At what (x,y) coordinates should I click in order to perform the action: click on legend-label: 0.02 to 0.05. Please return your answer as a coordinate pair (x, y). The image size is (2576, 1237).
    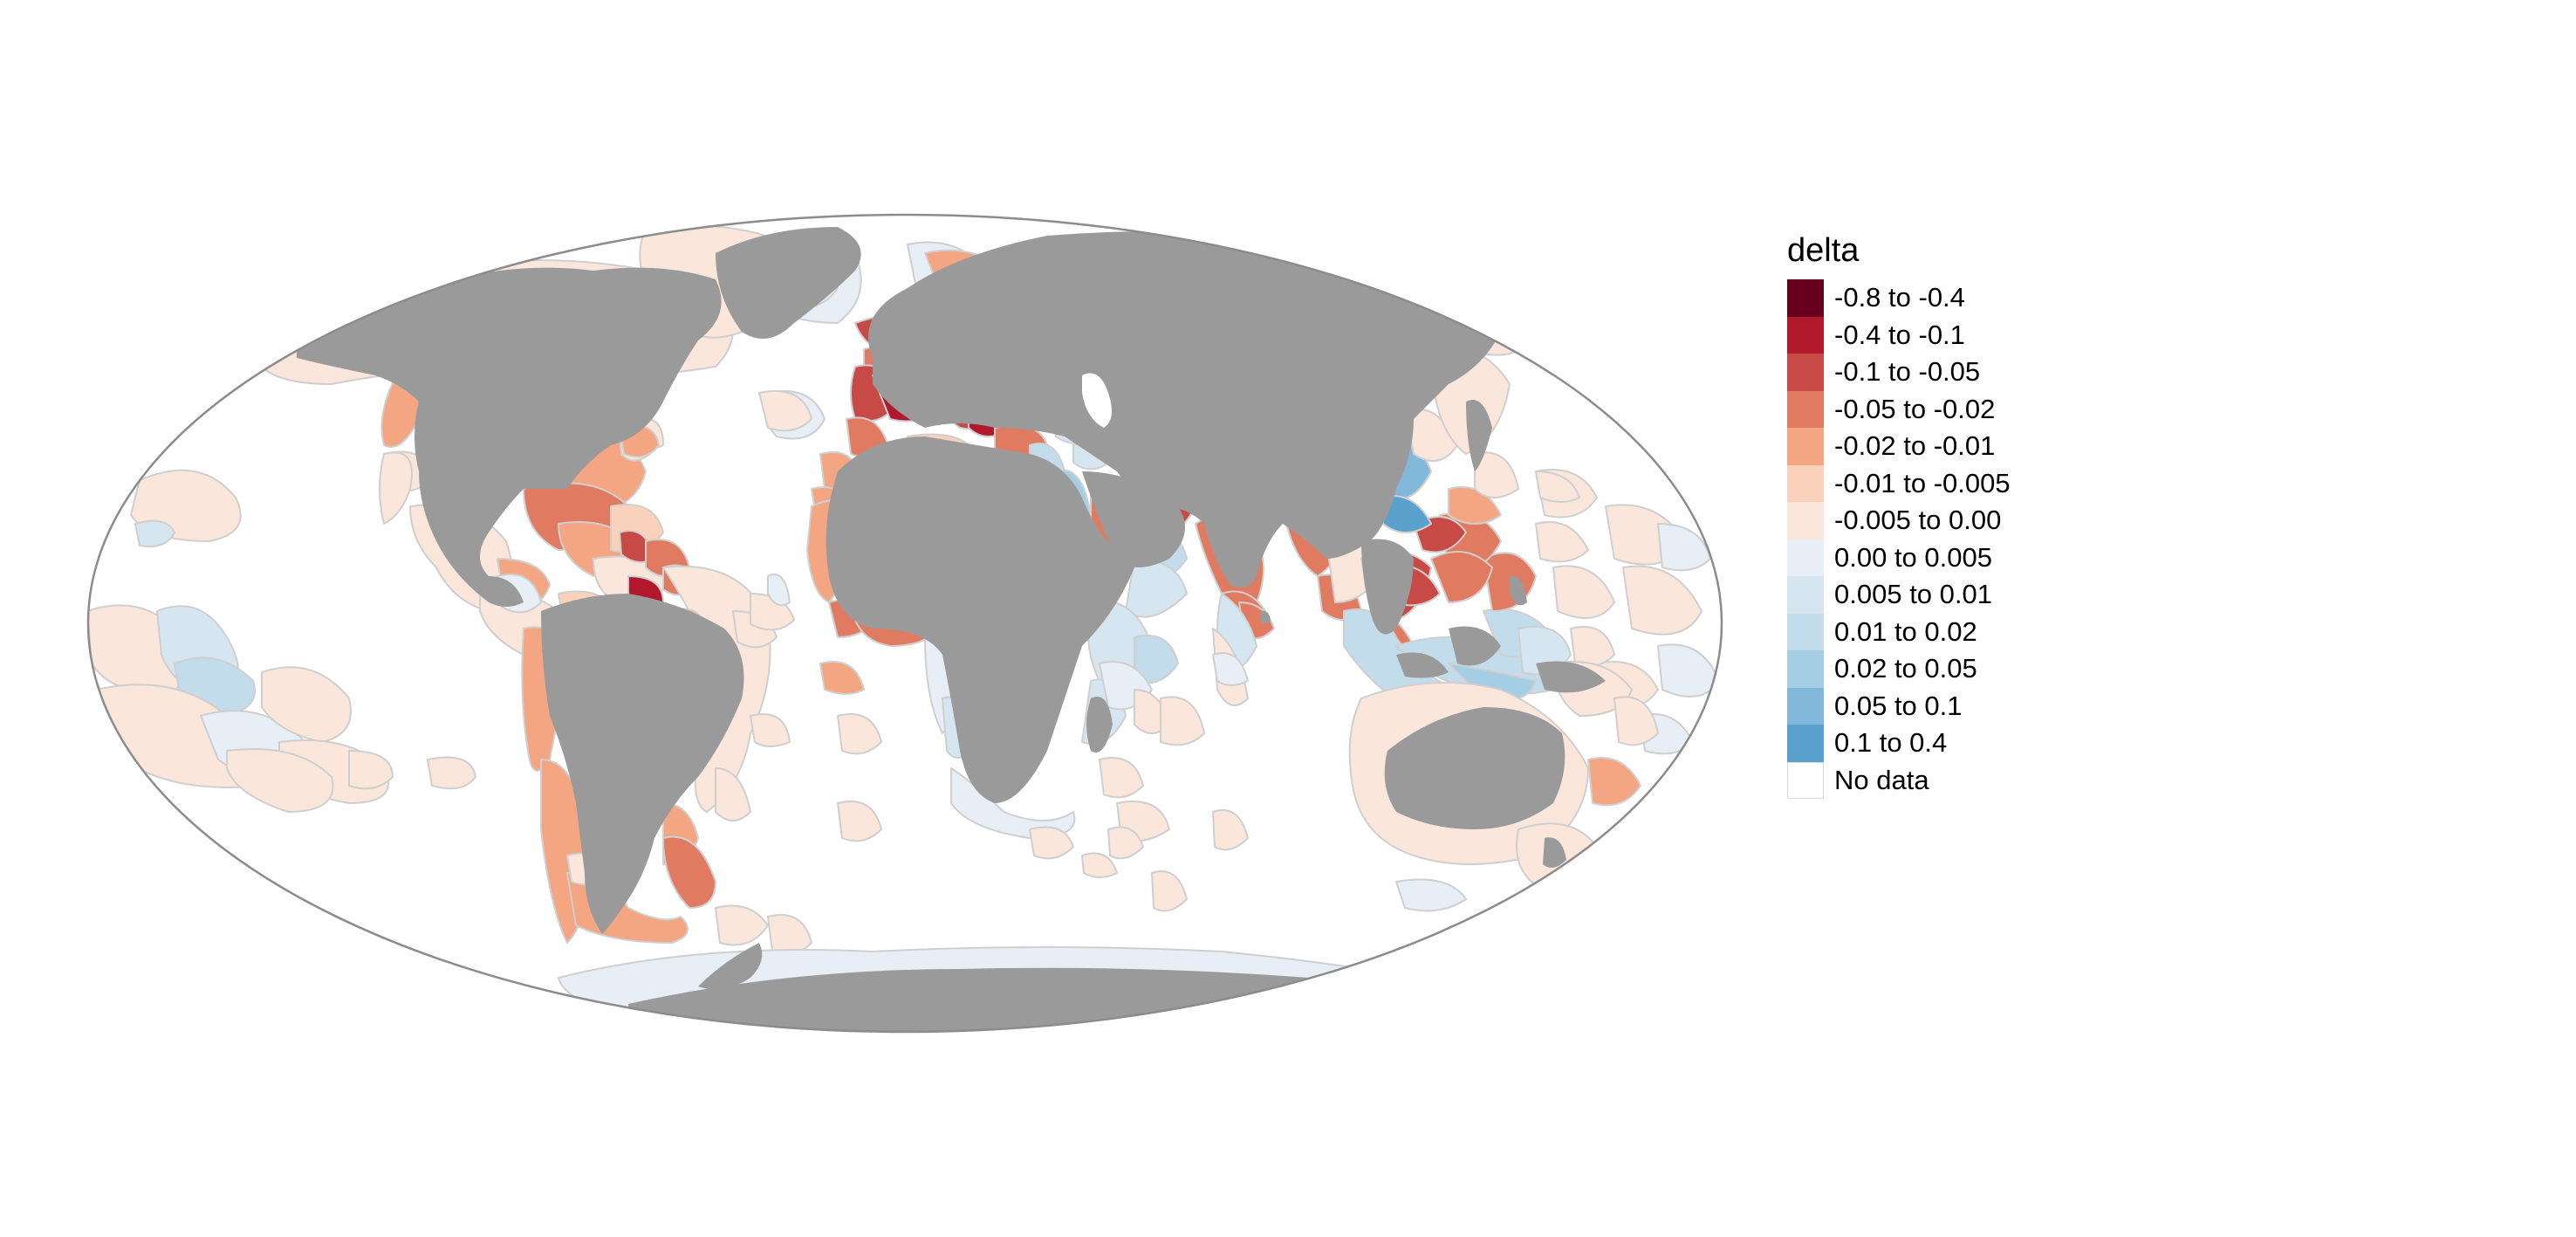
    Looking at the image, I should click on (1905, 668).